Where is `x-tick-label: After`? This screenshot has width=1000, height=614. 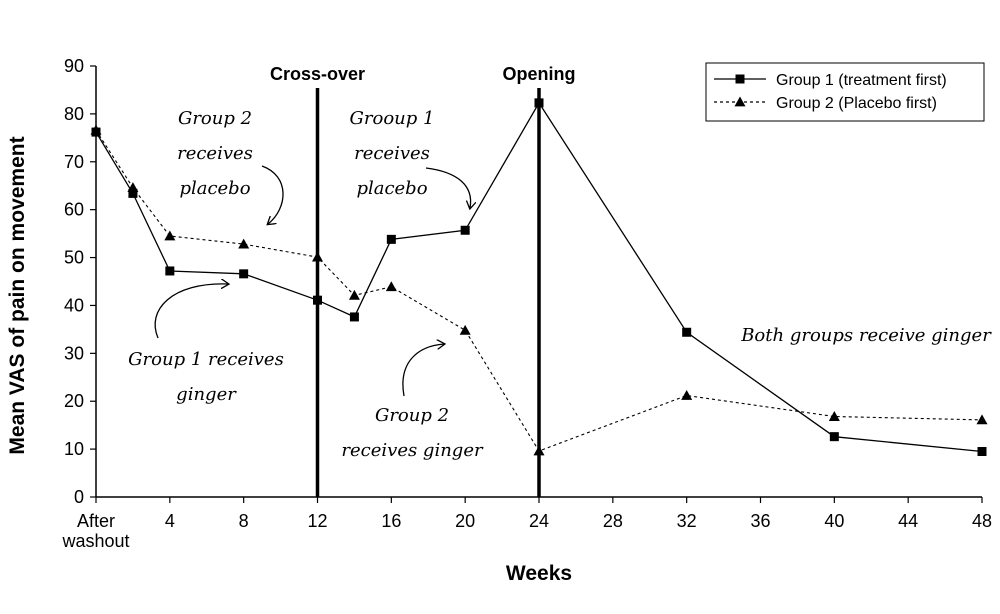
x-tick-label: After is located at coordinates (96, 521).